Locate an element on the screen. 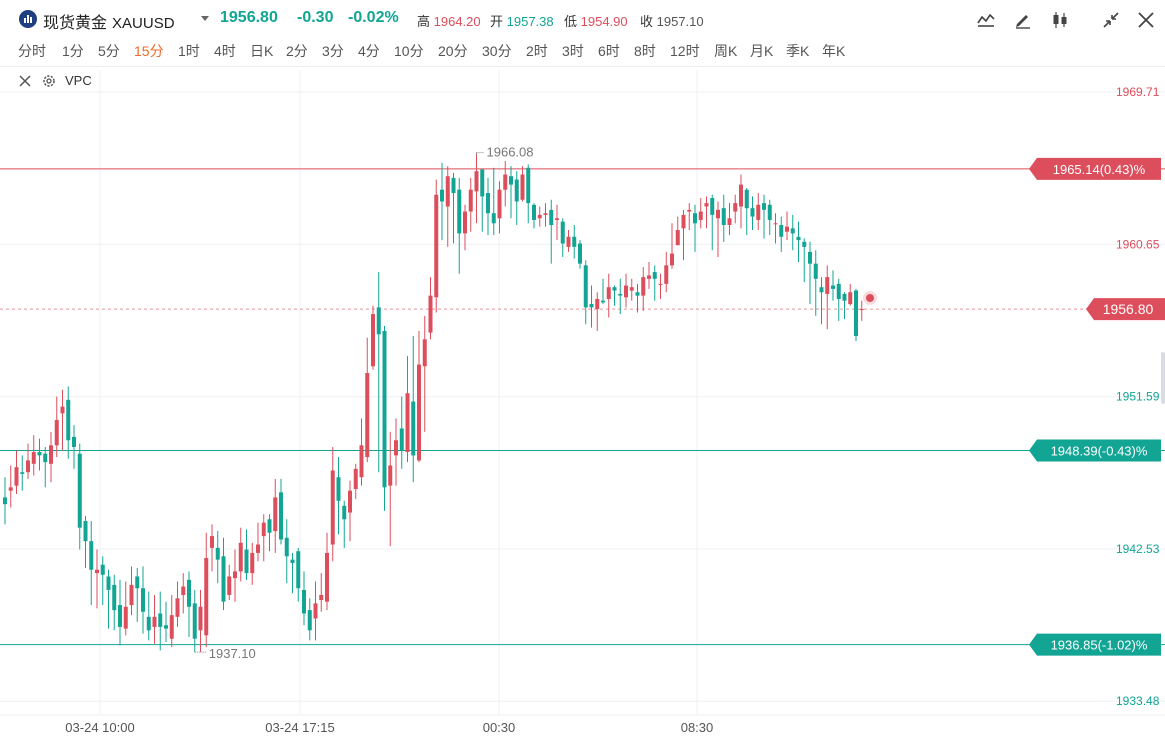 The image size is (1165, 739). tf-20m: 20分 is located at coordinates (453, 51).